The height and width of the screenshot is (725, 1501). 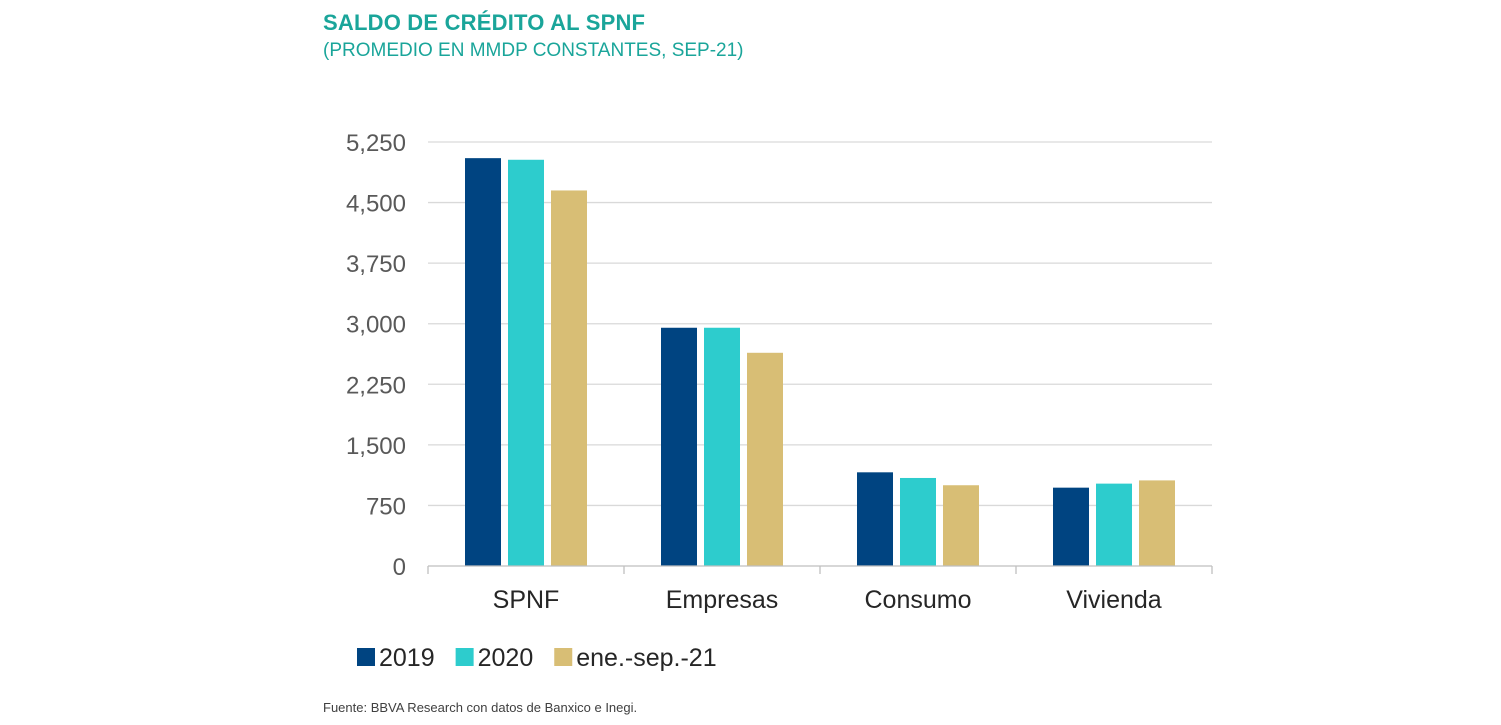 What do you see at coordinates (1114, 524) in the screenshot?
I see `bar-vivienda-2020` at bounding box center [1114, 524].